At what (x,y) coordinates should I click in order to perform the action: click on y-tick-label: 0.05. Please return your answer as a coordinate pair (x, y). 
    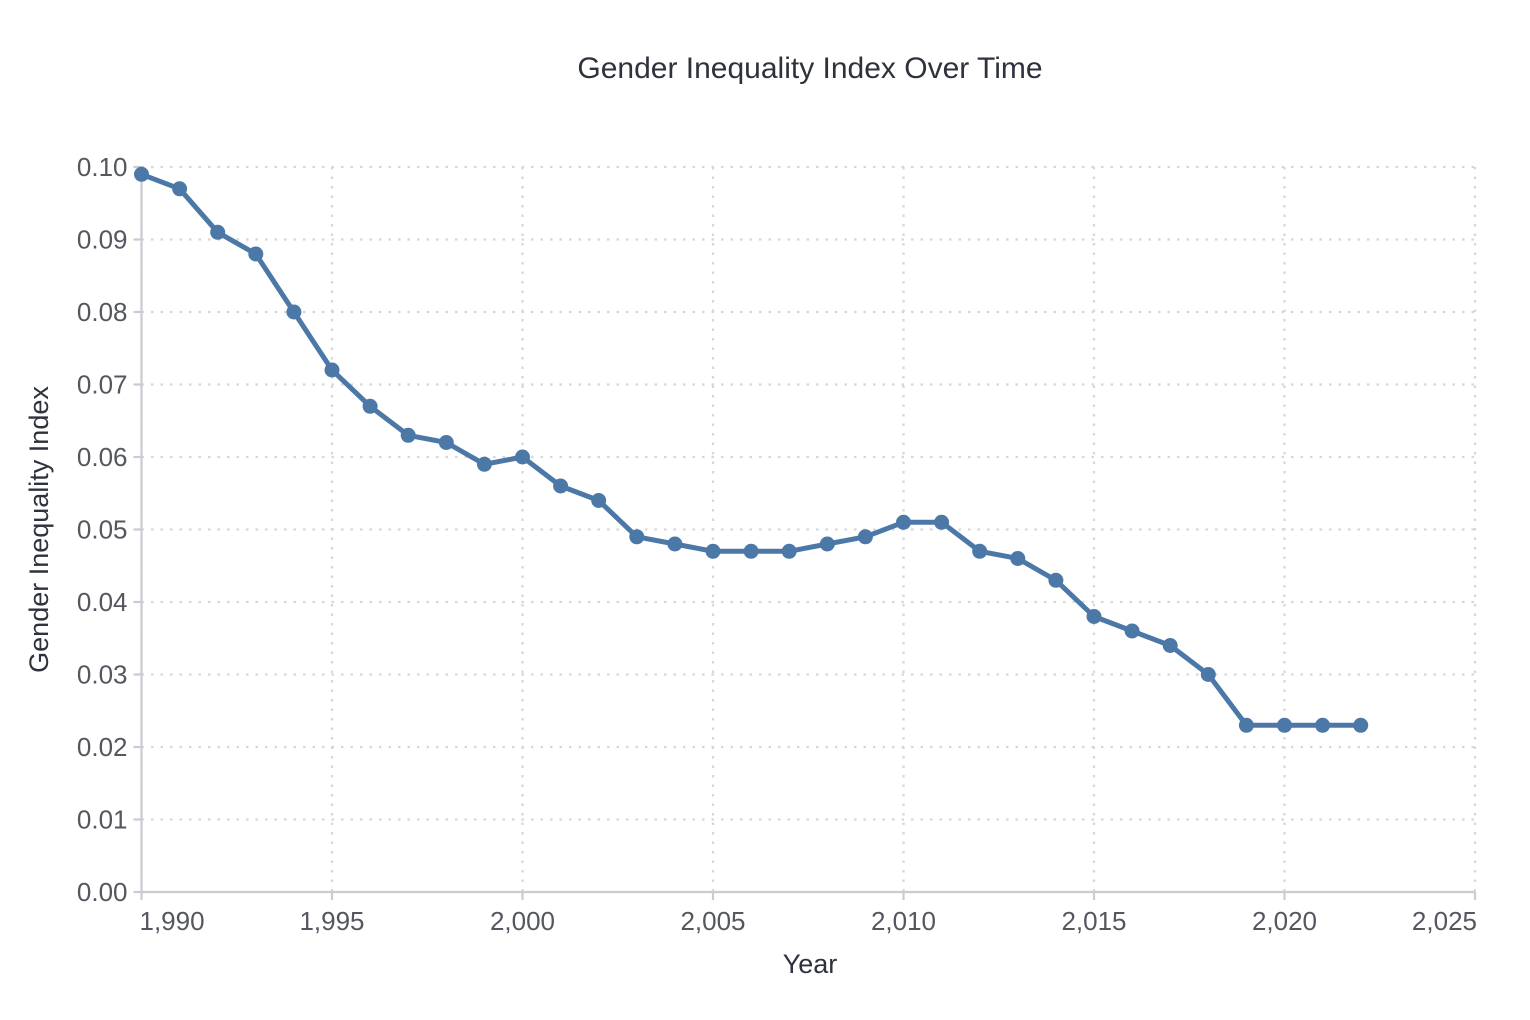
    Looking at the image, I should click on (102, 529).